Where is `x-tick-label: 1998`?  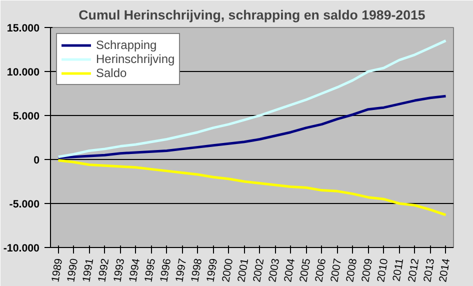 x-tick-label: 1998 is located at coordinates (197, 271).